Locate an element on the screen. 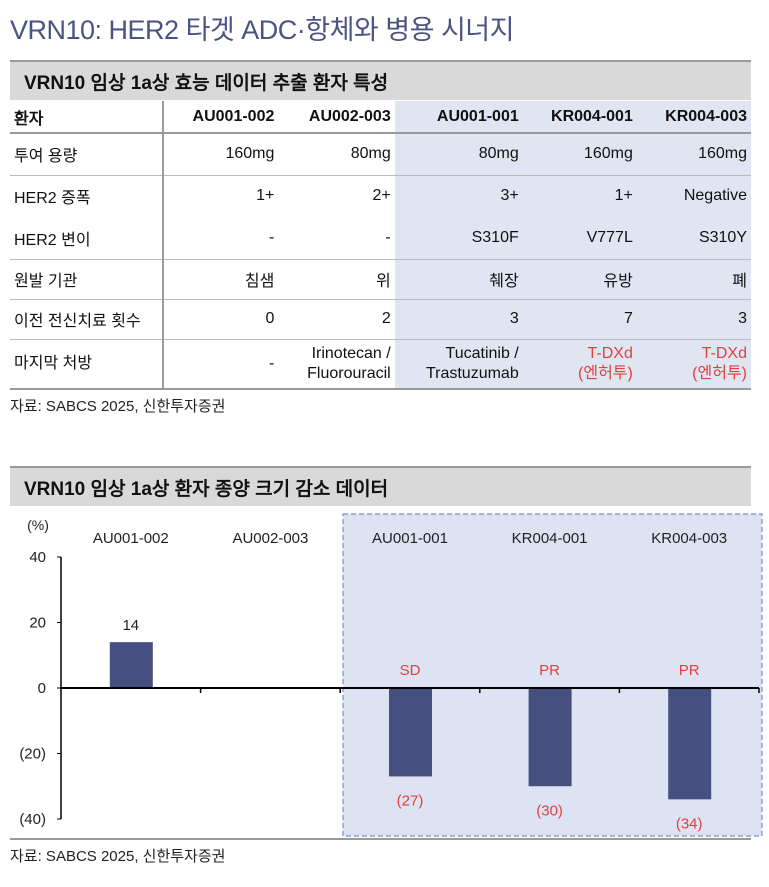  table-cell: Tucatinib / Trastuzumab is located at coordinates (458, 364).